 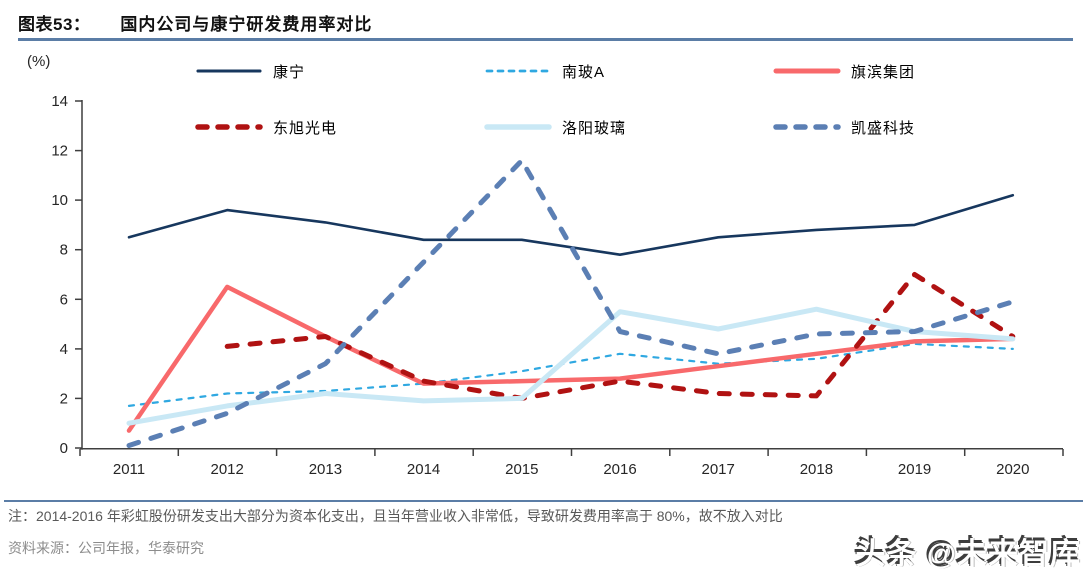 What do you see at coordinates (619, 469) in the screenshot?
I see `svg-text: 2016` at bounding box center [619, 469].